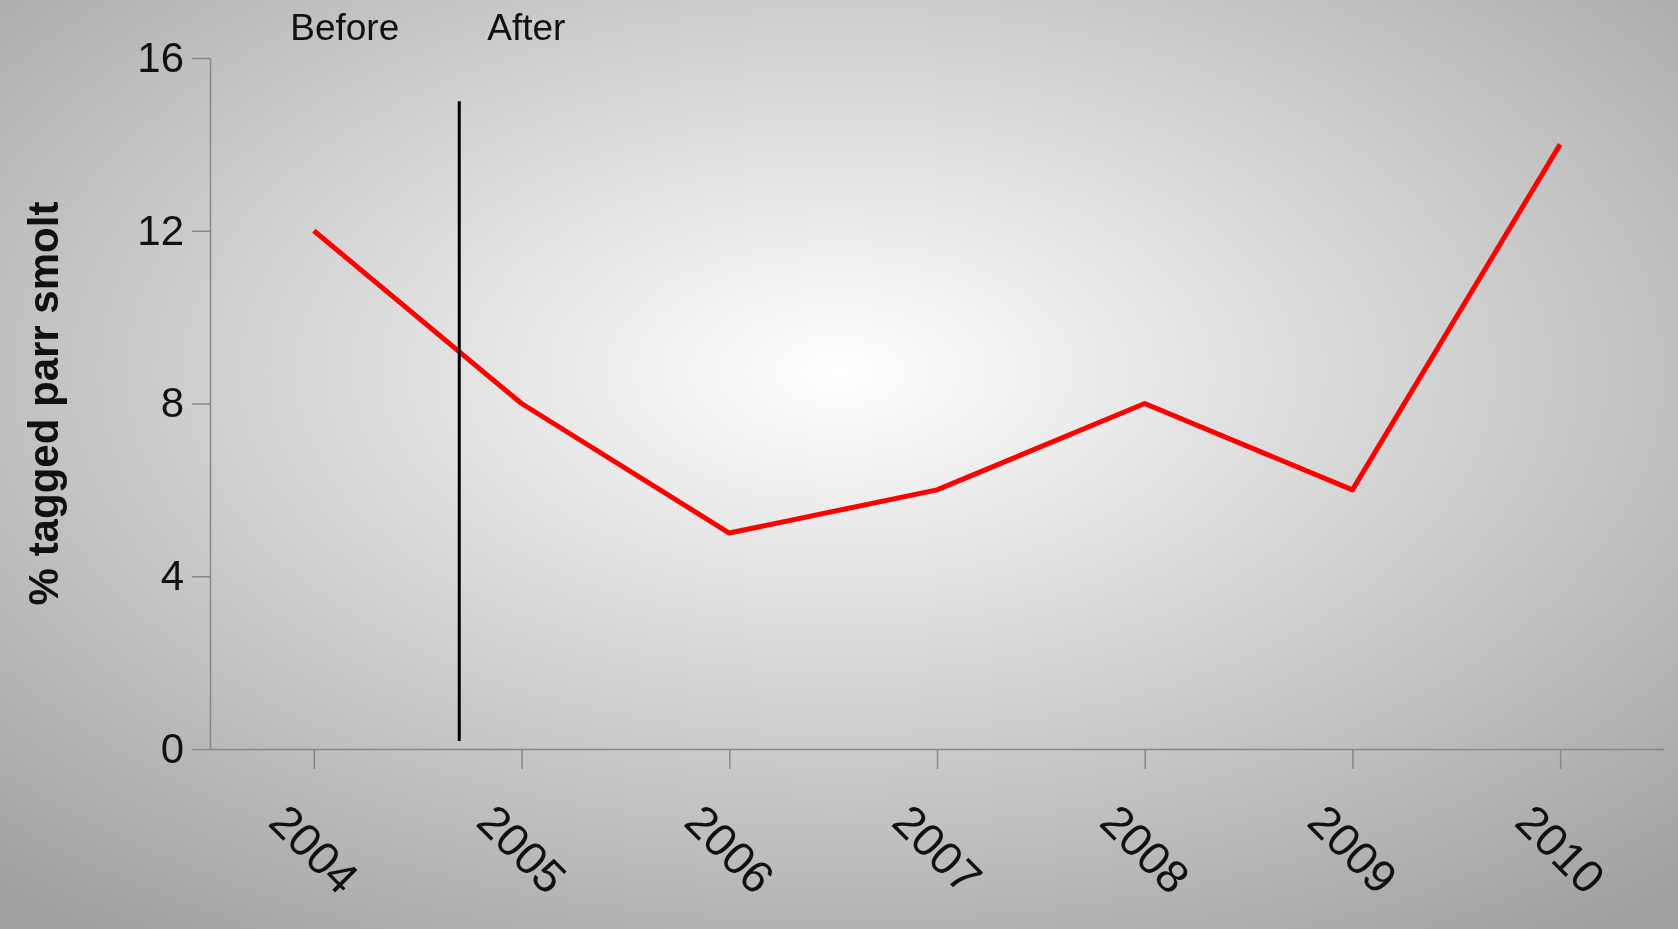  I want to click on y-tick-label: 12, so click(160, 230).